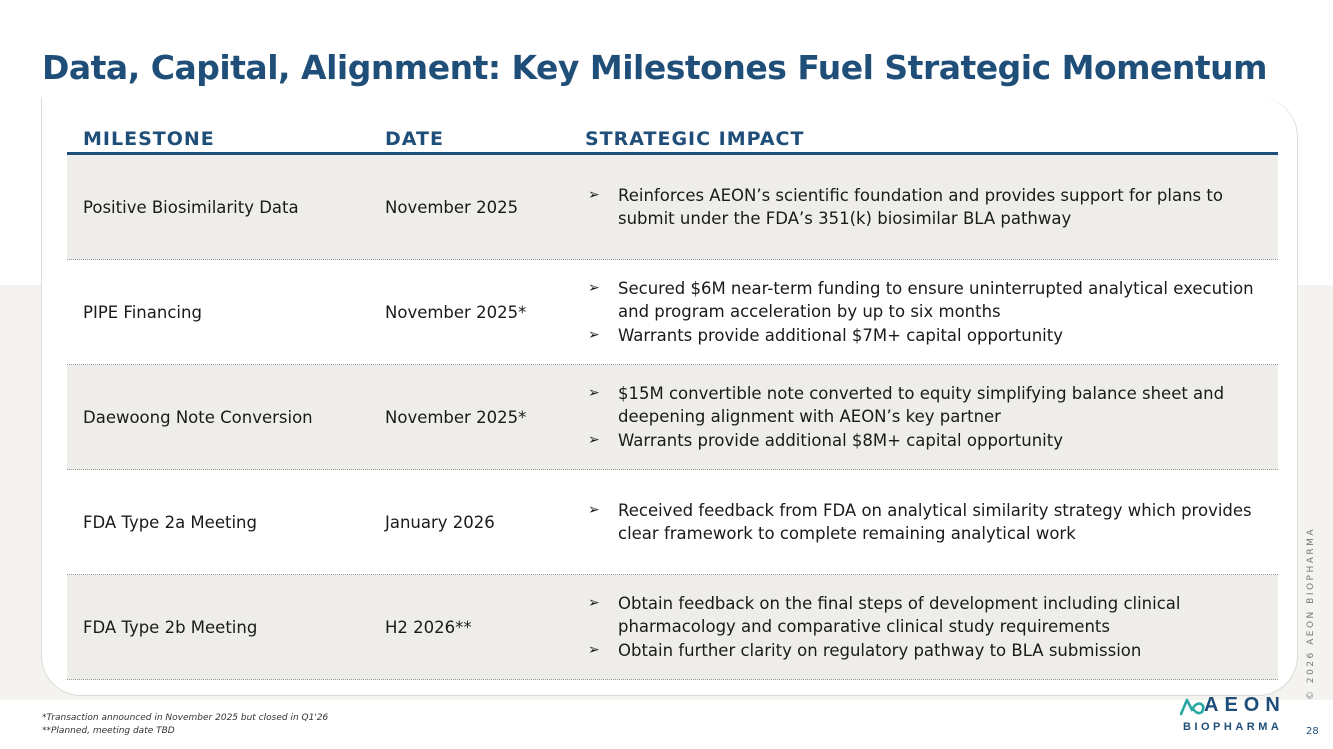  Describe the element at coordinates (170, 627) in the screenshot. I see `milestone-cell: FDA Type 2b Meeting` at that location.